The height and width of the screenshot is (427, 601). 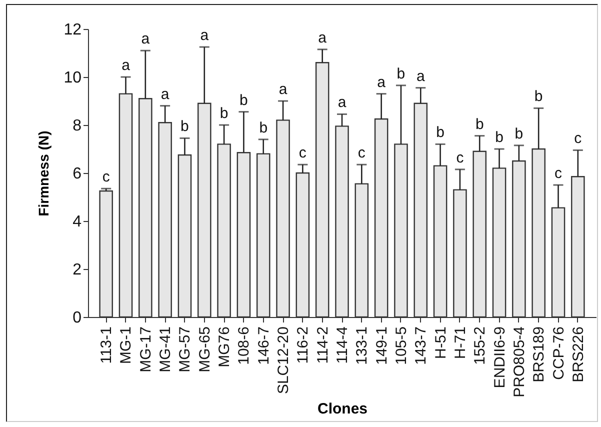 What do you see at coordinates (578, 354) in the screenshot?
I see `x-tick-label: BRS226` at bounding box center [578, 354].